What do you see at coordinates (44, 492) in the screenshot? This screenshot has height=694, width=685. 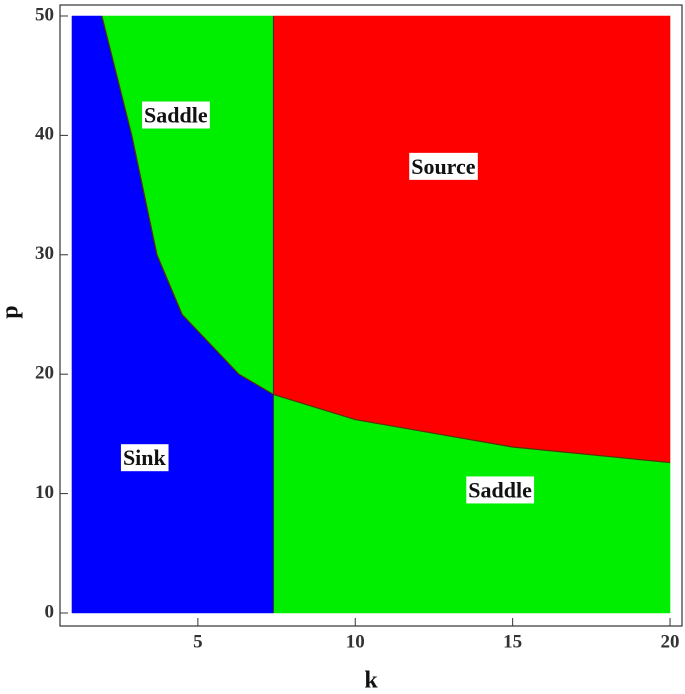 I see `y-tick-label: 10` at bounding box center [44, 492].